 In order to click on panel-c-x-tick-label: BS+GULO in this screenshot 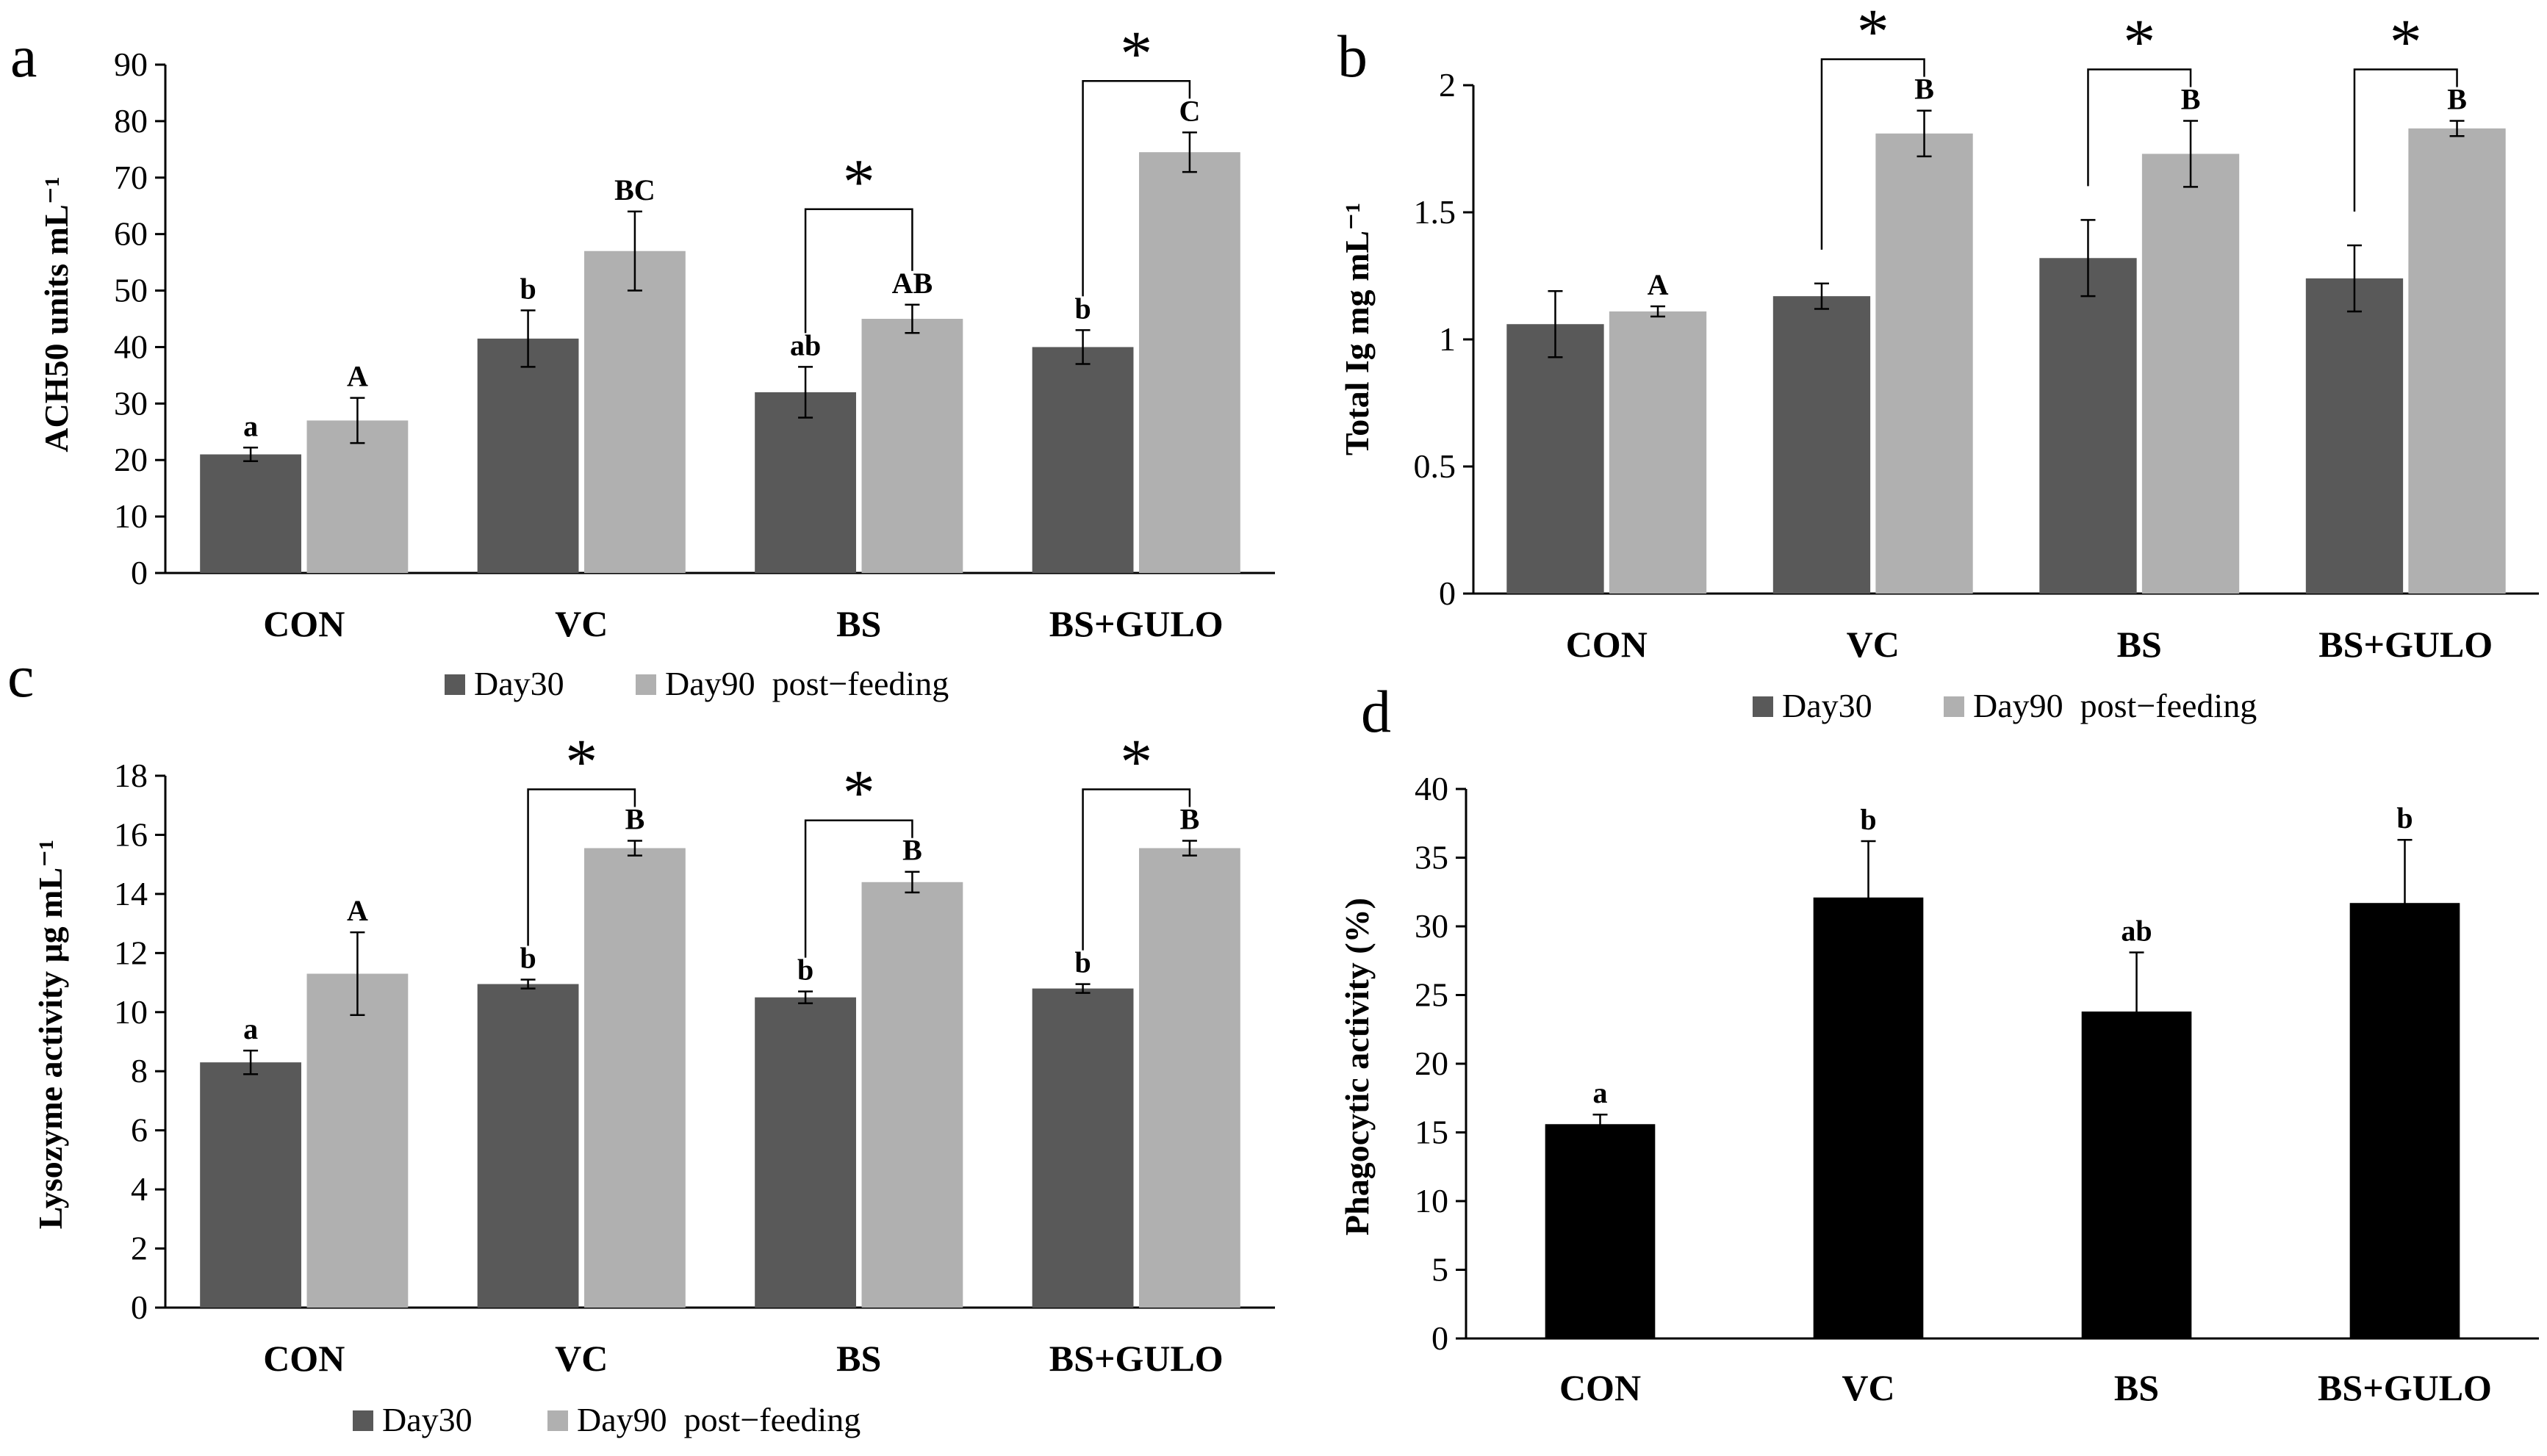, I will do `click(1136, 1358)`.